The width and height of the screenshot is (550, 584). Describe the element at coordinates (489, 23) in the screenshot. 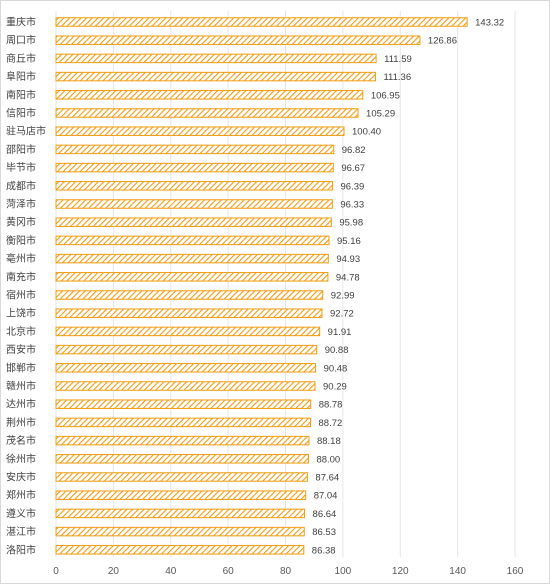

I see `data-label: 143.32` at that location.